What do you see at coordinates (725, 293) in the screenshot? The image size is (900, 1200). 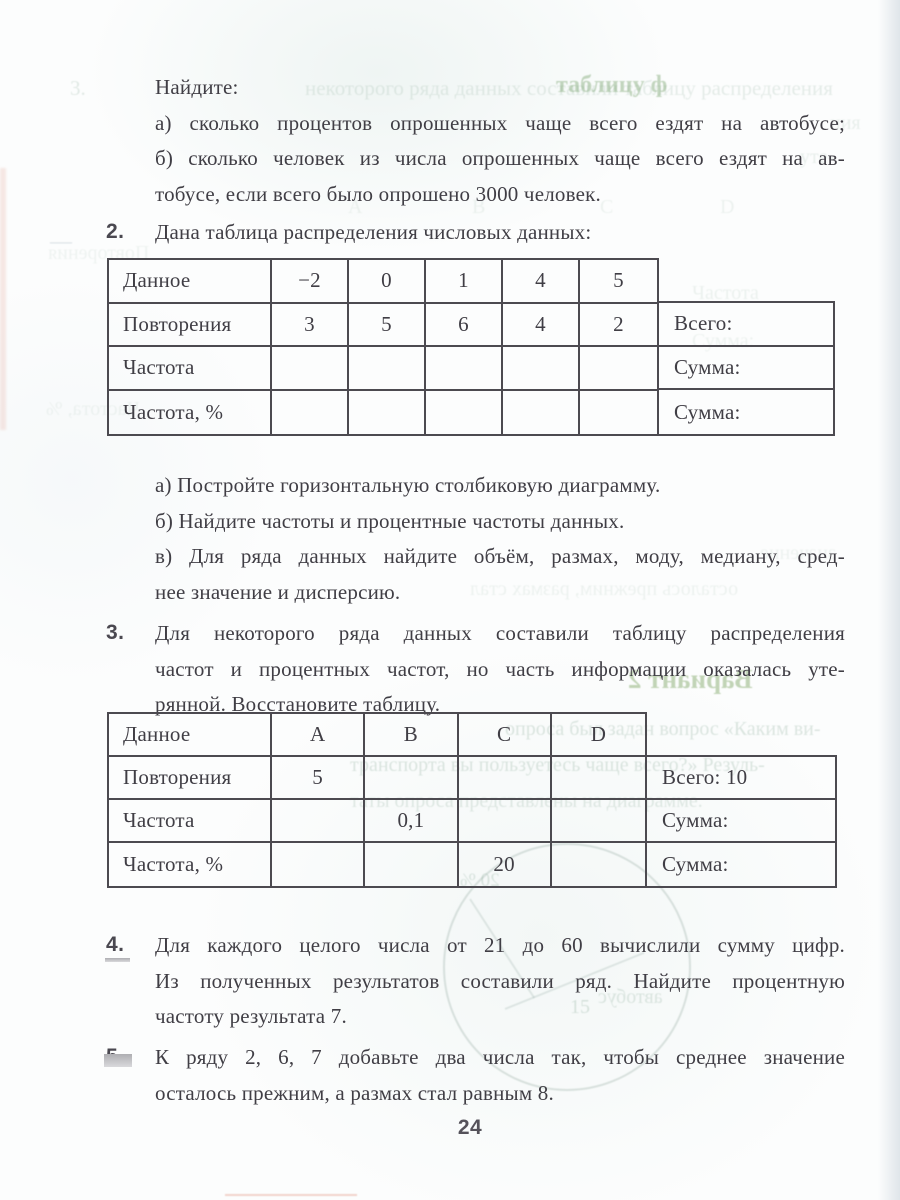 I see `bleed-through-text: Частота` at bounding box center [725, 293].